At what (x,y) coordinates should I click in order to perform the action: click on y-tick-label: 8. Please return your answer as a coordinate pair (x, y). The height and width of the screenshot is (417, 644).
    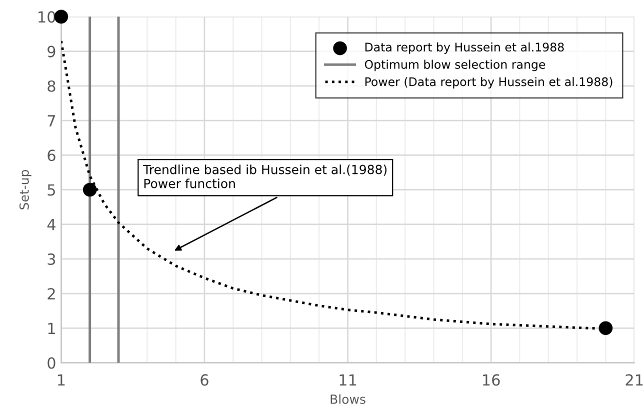
    Looking at the image, I should click on (52, 86).